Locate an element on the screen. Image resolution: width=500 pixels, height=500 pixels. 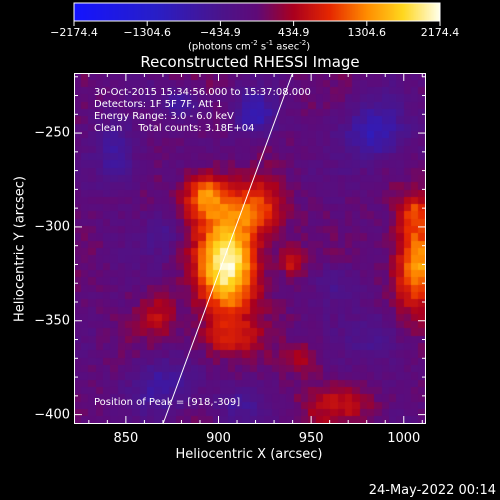
colorbar is located at coordinates (257, 14).